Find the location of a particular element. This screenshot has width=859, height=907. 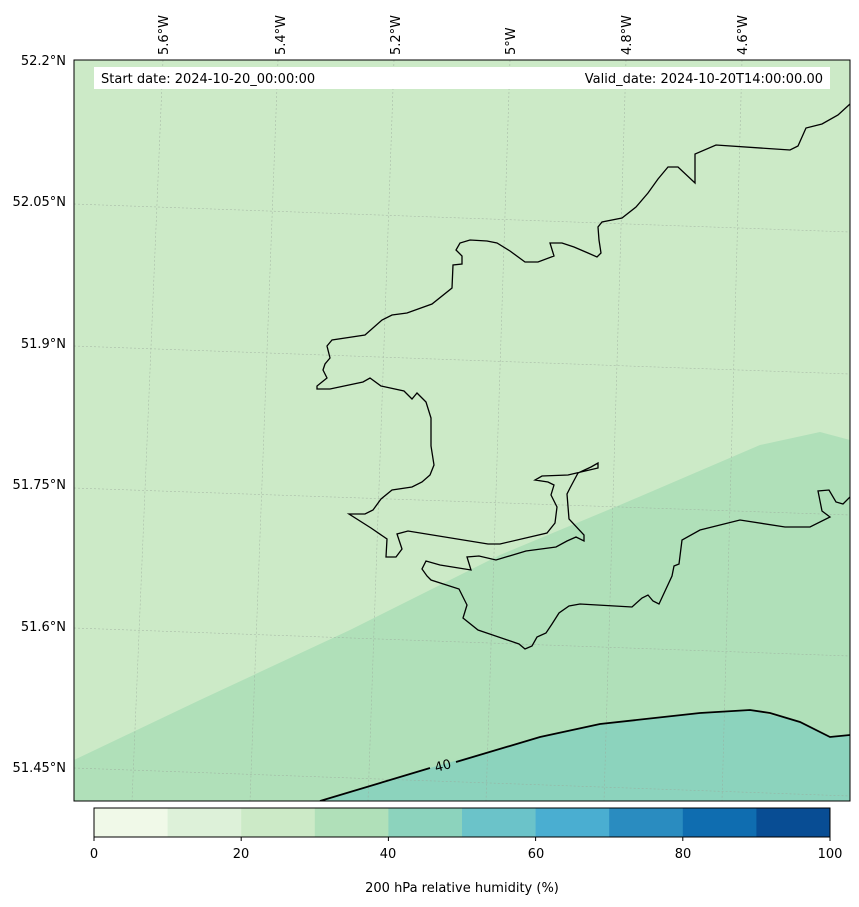

colorbar-tick-label: 60 is located at coordinates (536, 854).